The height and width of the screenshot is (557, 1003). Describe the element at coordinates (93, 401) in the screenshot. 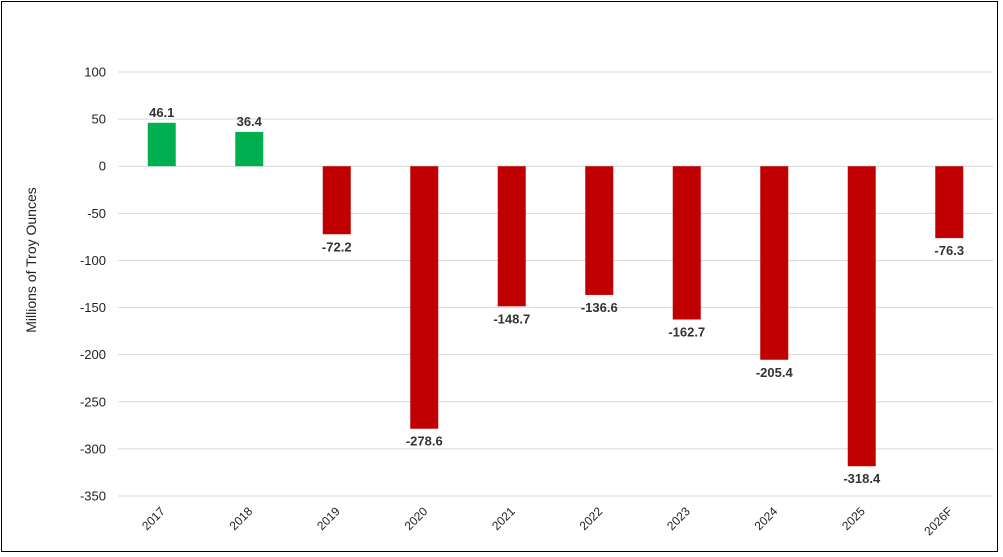

I see `y-tick-label: -250` at that location.